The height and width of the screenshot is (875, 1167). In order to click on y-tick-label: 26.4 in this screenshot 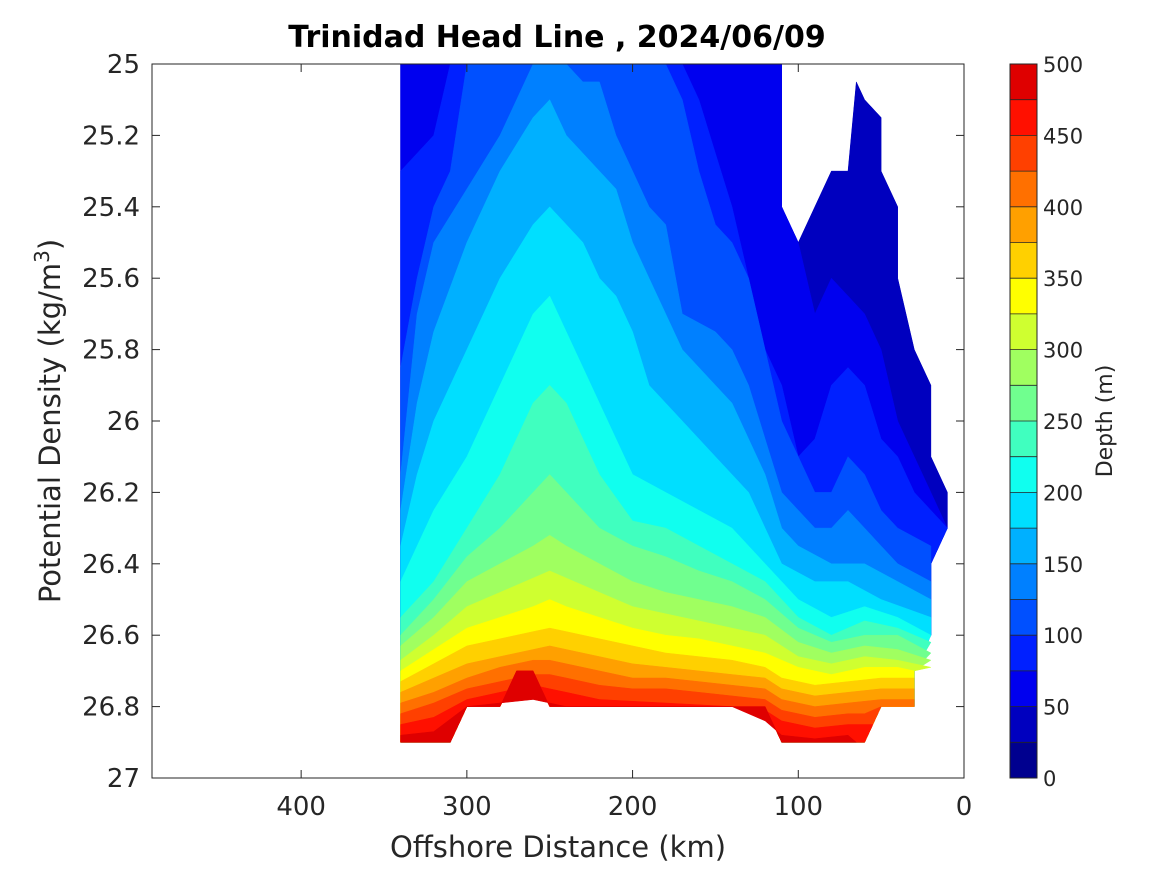, I will do `click(111, 565)`.